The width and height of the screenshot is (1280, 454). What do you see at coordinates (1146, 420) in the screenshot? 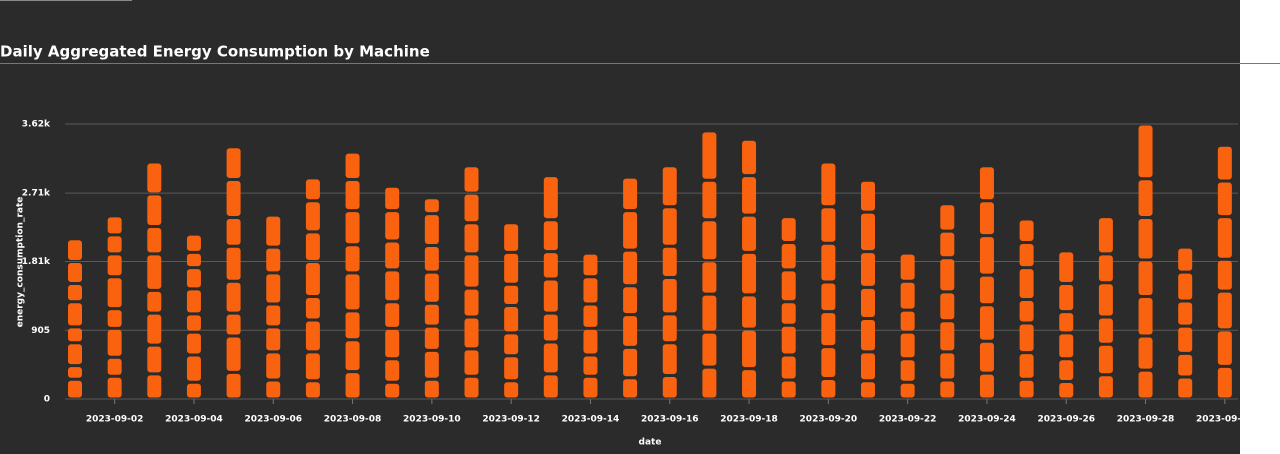
I see `x-tick-label: 2023-09-28` at bounding box center [1146, 420].